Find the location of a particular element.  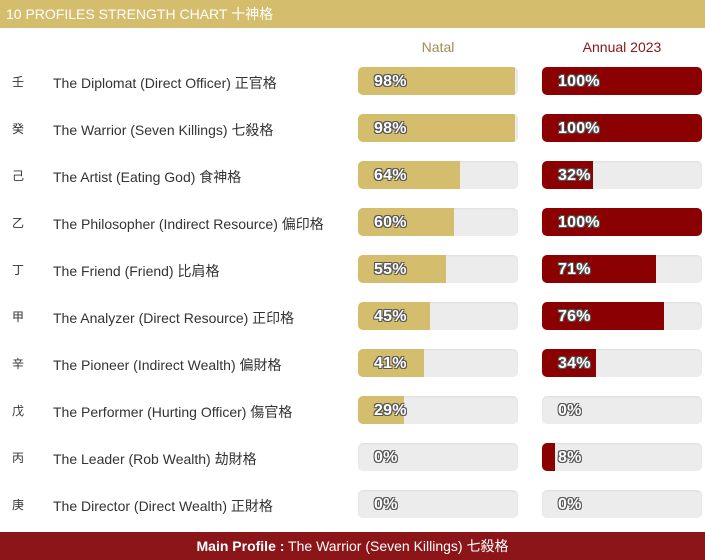

stem-character: 己 is located at coordinates (18, 176).